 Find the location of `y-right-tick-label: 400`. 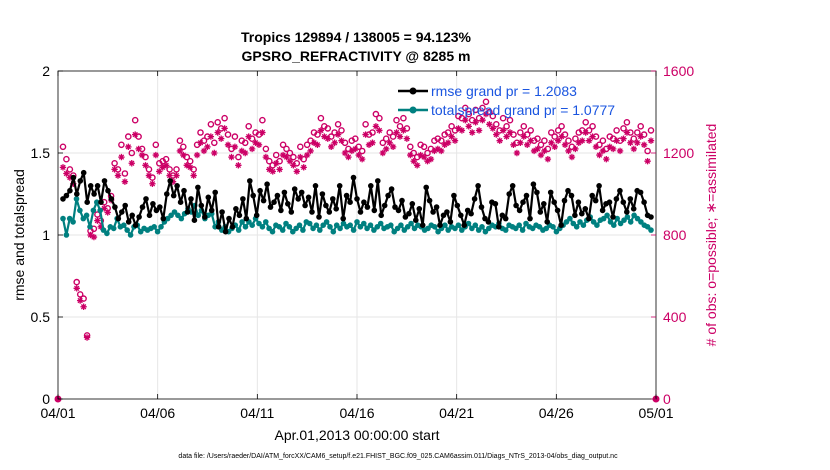

y-right-tick-label: 400 is located at coordinates (675, 317).